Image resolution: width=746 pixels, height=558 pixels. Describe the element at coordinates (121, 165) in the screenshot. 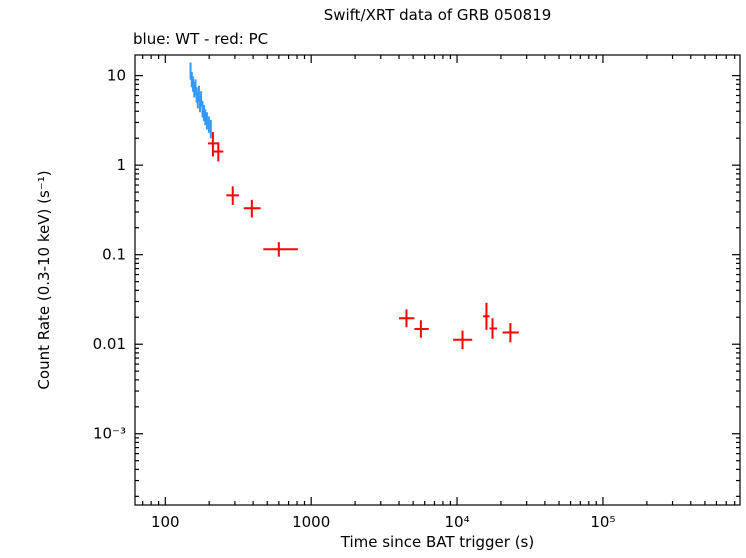

I see `tick-label: 1` at that location.